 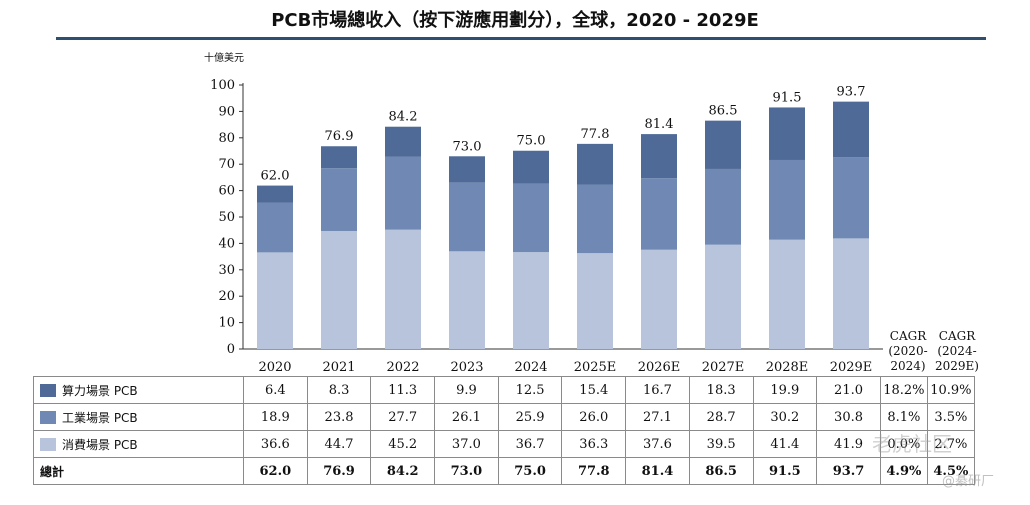 I want to click on y-tick-label: 20, so click(x=226, y=296).